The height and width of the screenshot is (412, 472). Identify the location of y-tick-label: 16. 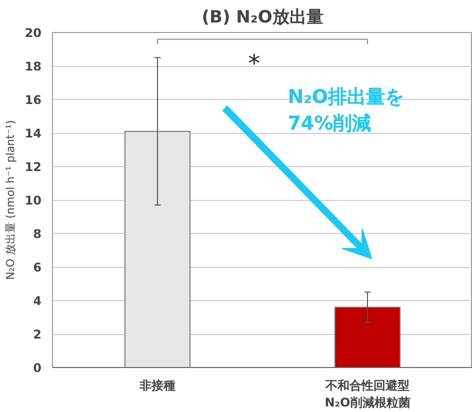
(33, 100).